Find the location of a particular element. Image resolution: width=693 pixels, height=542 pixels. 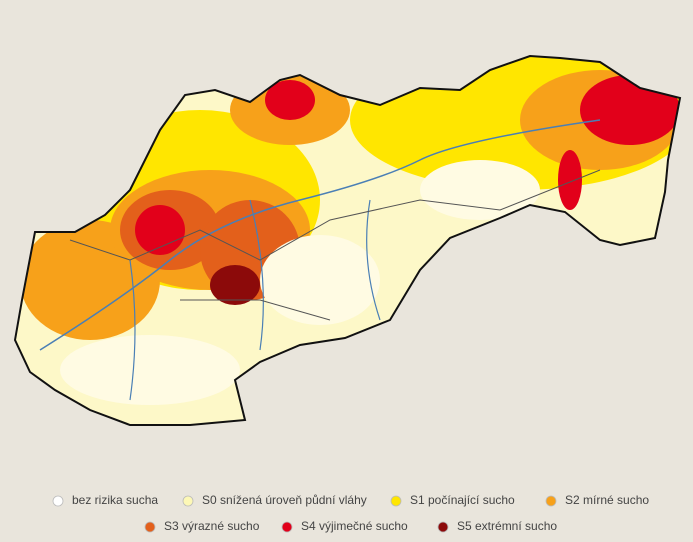

legend-label: S2 mírné sucho is located at coordinates (607, 500).